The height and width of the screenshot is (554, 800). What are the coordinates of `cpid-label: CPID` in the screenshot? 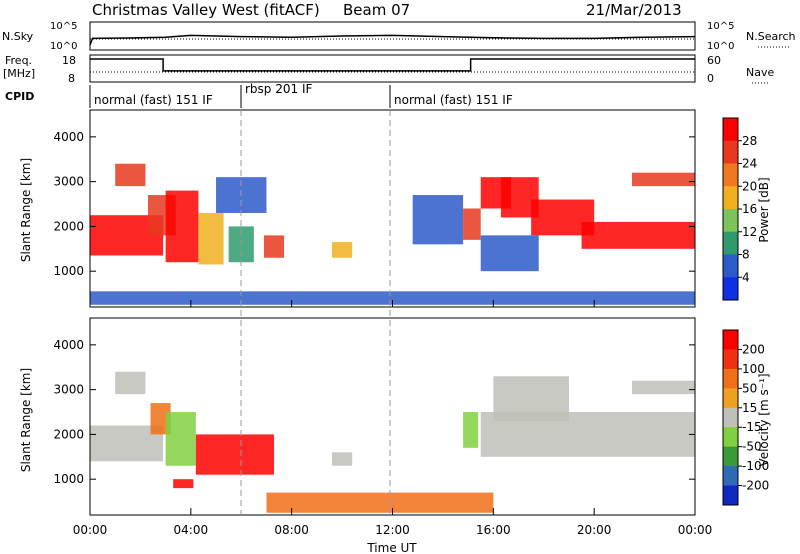 It's located at (19, 96).